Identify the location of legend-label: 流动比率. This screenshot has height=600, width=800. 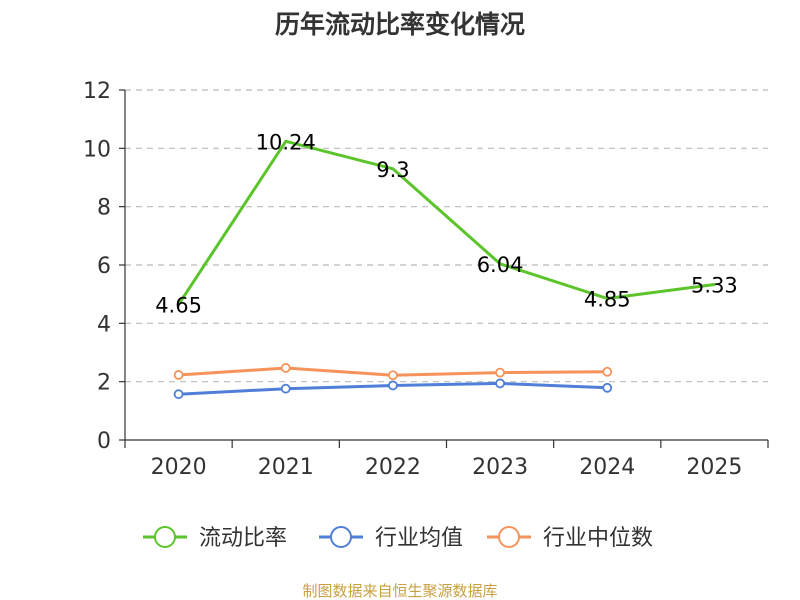
(243, 538).